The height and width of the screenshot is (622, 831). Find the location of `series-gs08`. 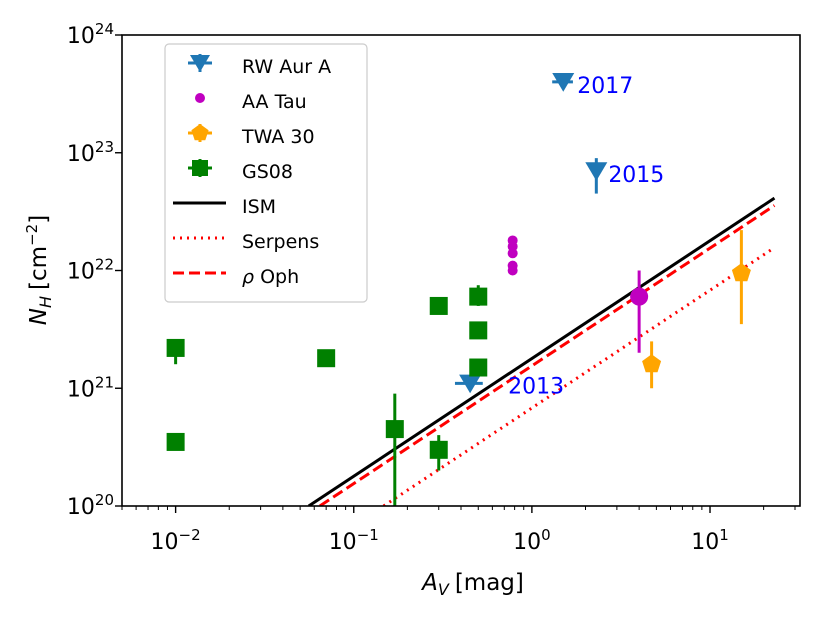

series-gs08 is located at coordinates (327, 395).